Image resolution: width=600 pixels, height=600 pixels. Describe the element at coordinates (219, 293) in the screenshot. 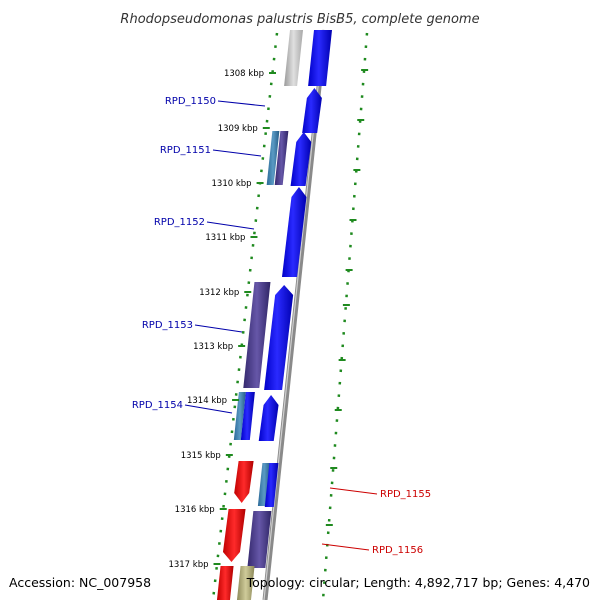

I see `scale-tick-label: 1312 kbp` at that location.